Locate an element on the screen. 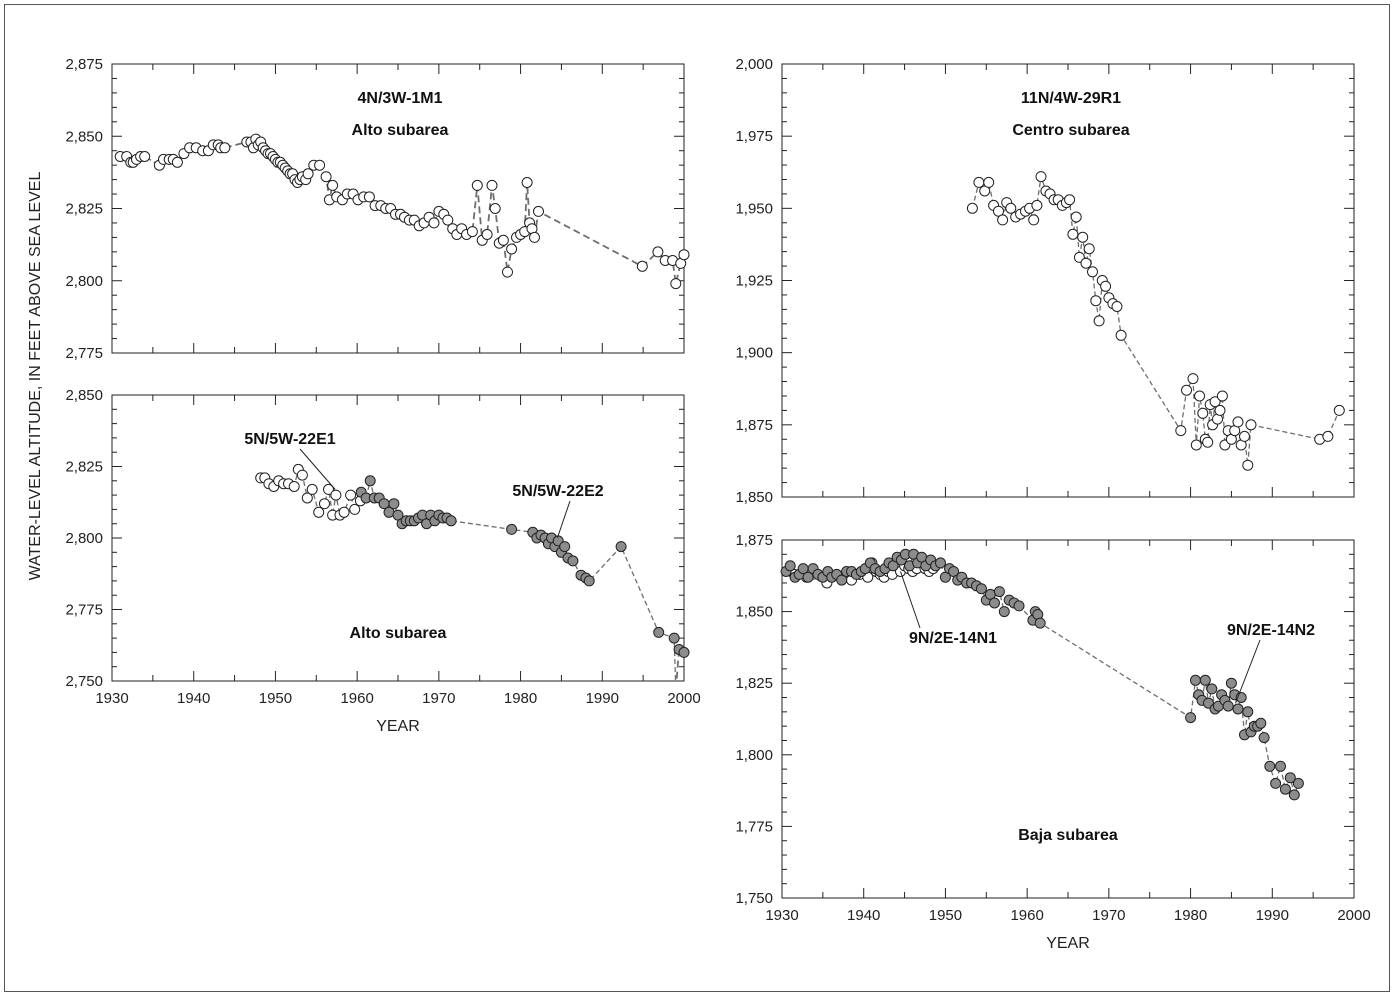  callout-label: 9N/2E-14N2 is located at coordinates (1271, 630).